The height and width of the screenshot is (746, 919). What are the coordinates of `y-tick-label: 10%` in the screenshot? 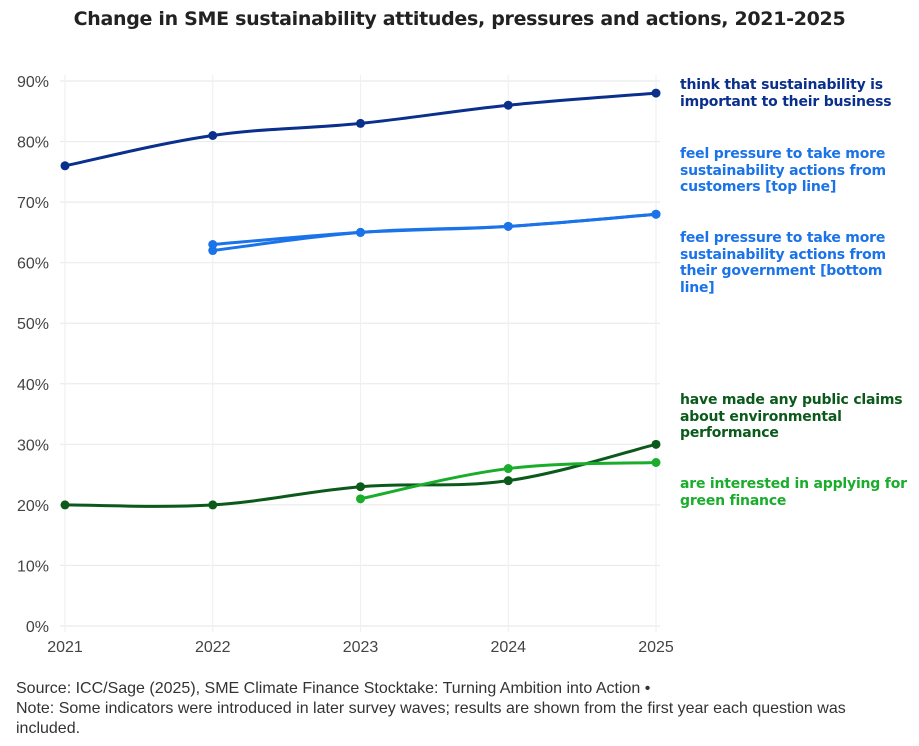 It's located at (33, 566).